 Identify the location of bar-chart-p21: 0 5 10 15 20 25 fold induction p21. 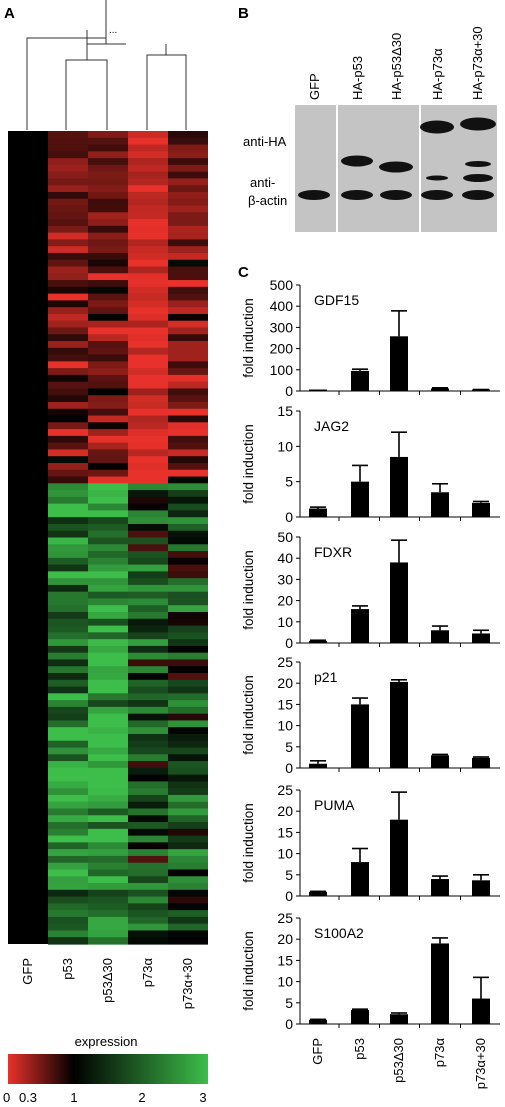
(370, 715).